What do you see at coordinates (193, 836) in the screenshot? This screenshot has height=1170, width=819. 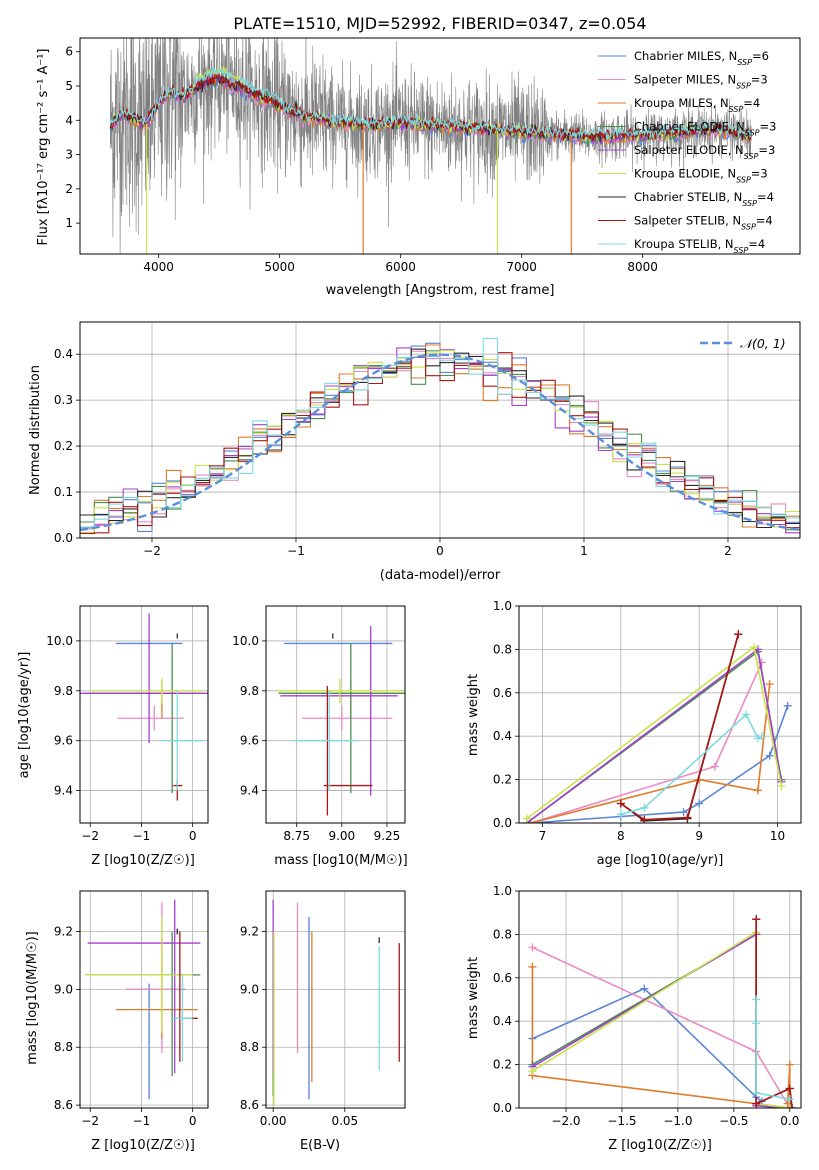 I see `age-z-xtick-label: 0` at bounding box center [193, 836].